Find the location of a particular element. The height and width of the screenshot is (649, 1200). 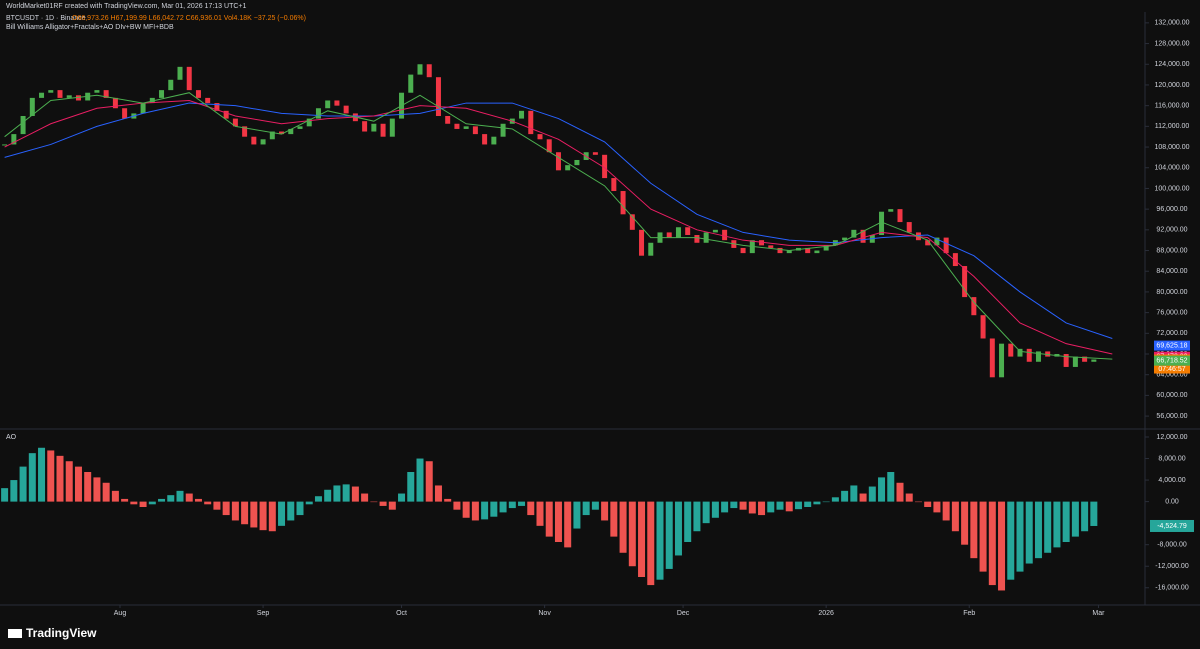

price-label-box is located at coordinates (1172, 345).